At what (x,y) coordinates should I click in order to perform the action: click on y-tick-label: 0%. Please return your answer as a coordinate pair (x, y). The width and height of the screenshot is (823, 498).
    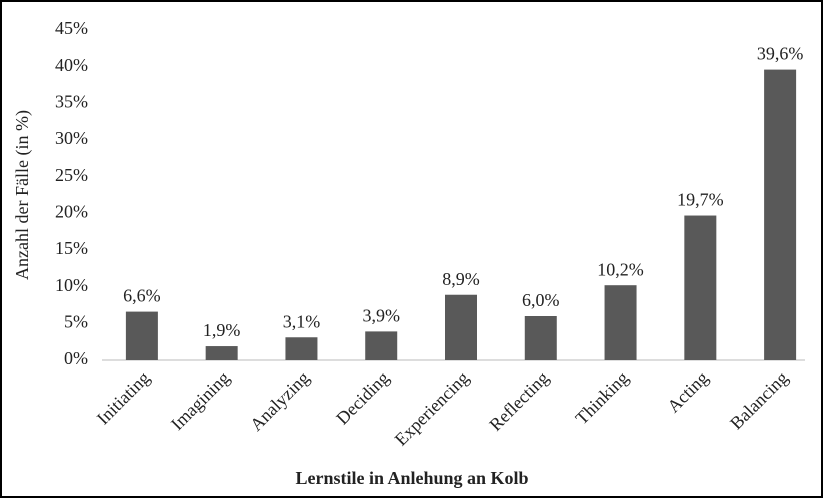
    Looking at the image, I should click on (76, 358).